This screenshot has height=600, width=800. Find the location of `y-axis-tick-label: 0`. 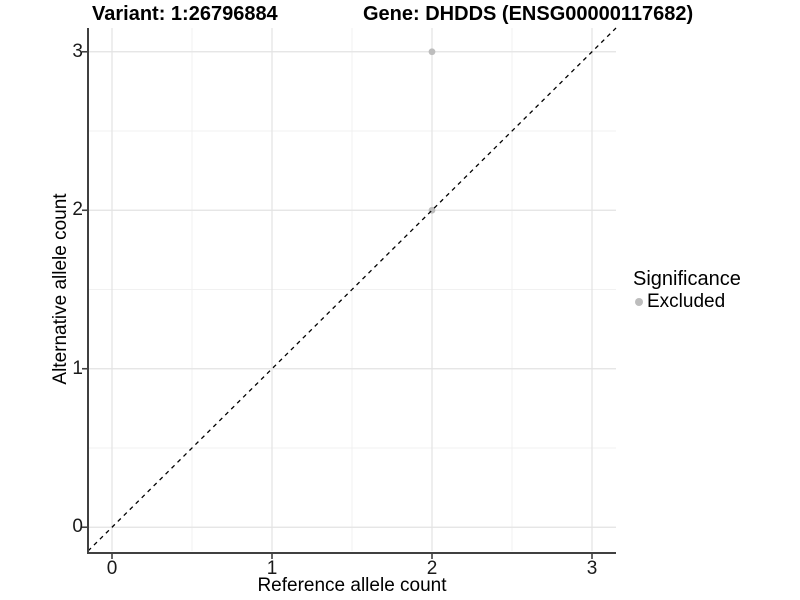

y-axis-tick-label: 0 is located at coordinates (77, 527).